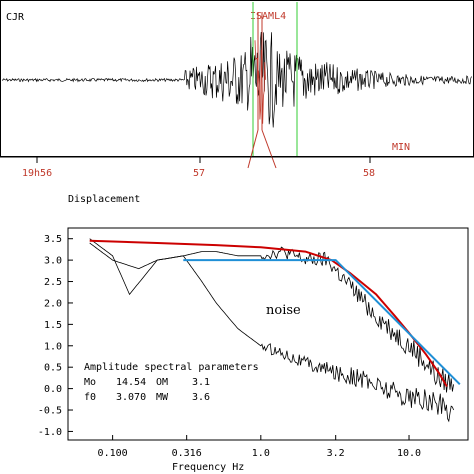  What do you see at coordinates (50, 432) in the screenshot?
I see `y-tick-label: -1.0` at bounding box center [50, 432].